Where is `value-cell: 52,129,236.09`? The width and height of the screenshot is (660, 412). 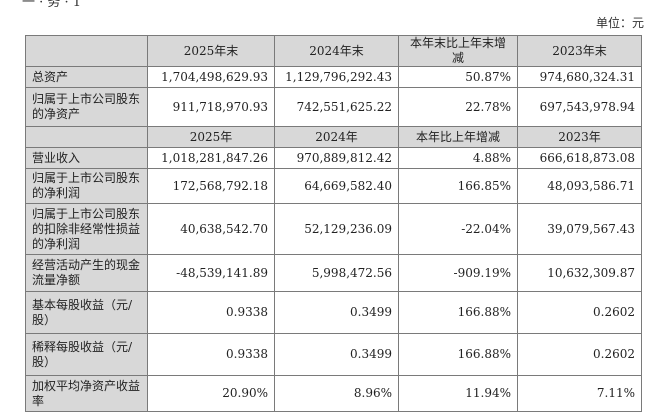 value-cell: 52,129,236.09 is located at coordinates (336, 229).